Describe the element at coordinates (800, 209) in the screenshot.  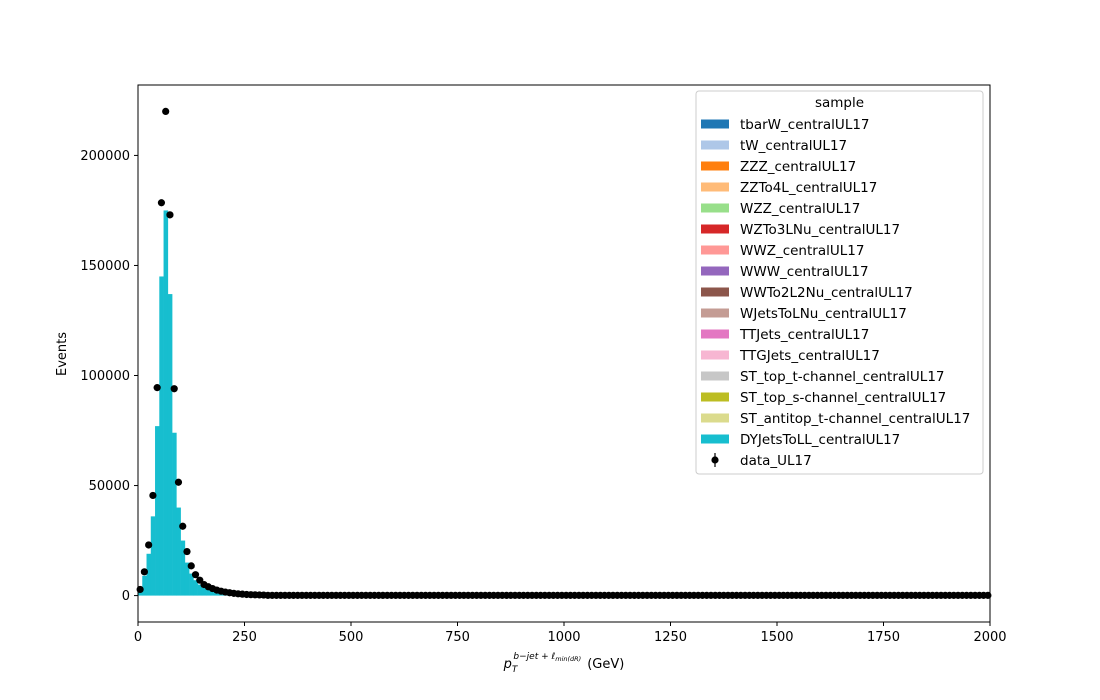
I see `legend-label: WZZ_centralUL17` at that location.